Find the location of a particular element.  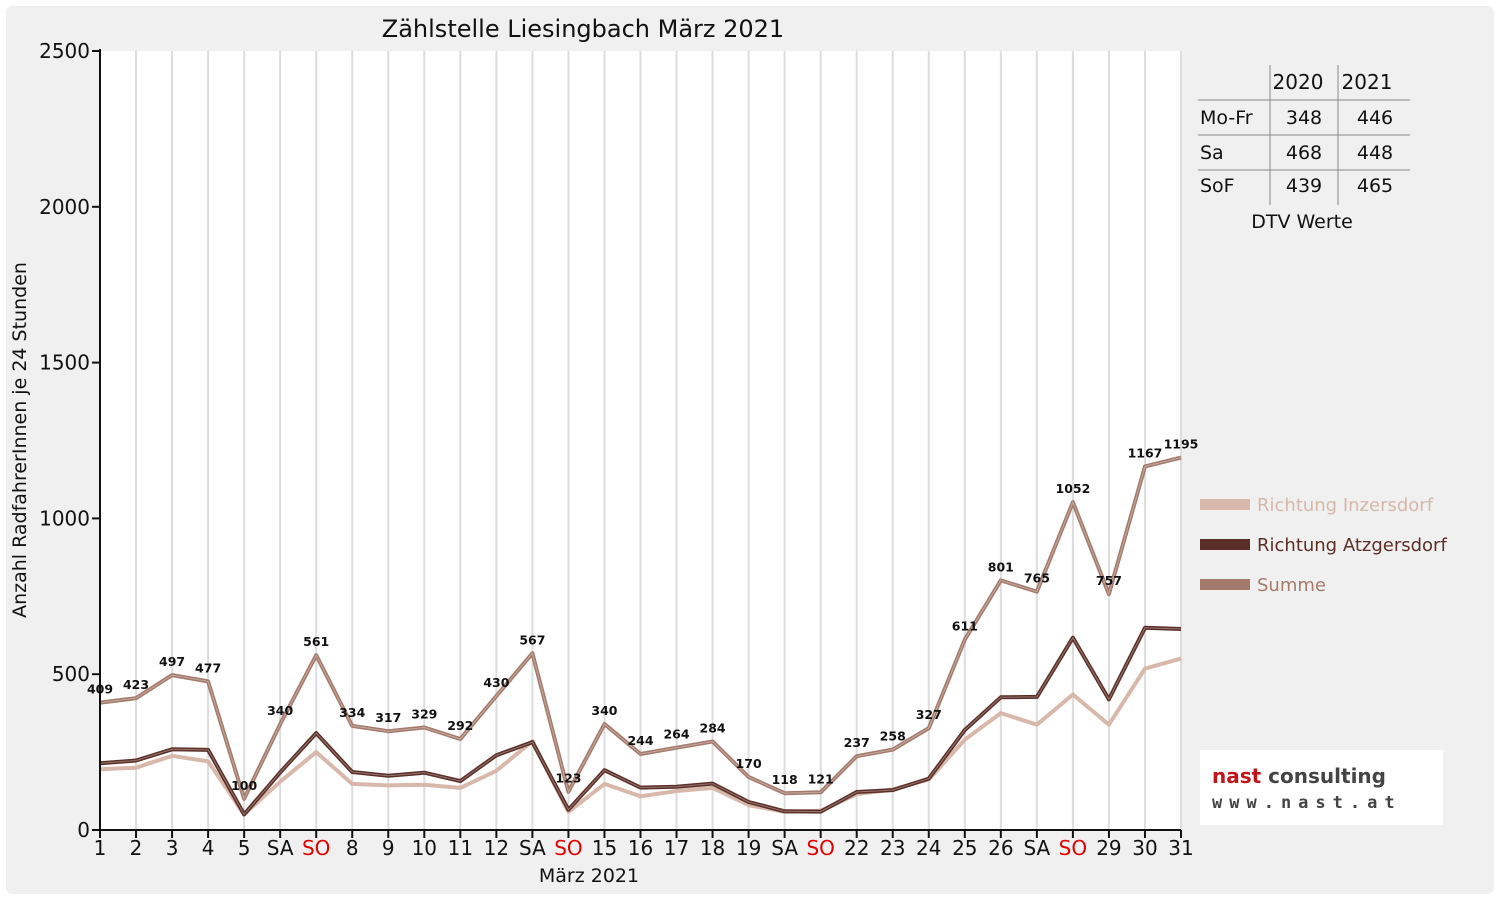

table-cell: 448 is located at coordinates (1375, 153).